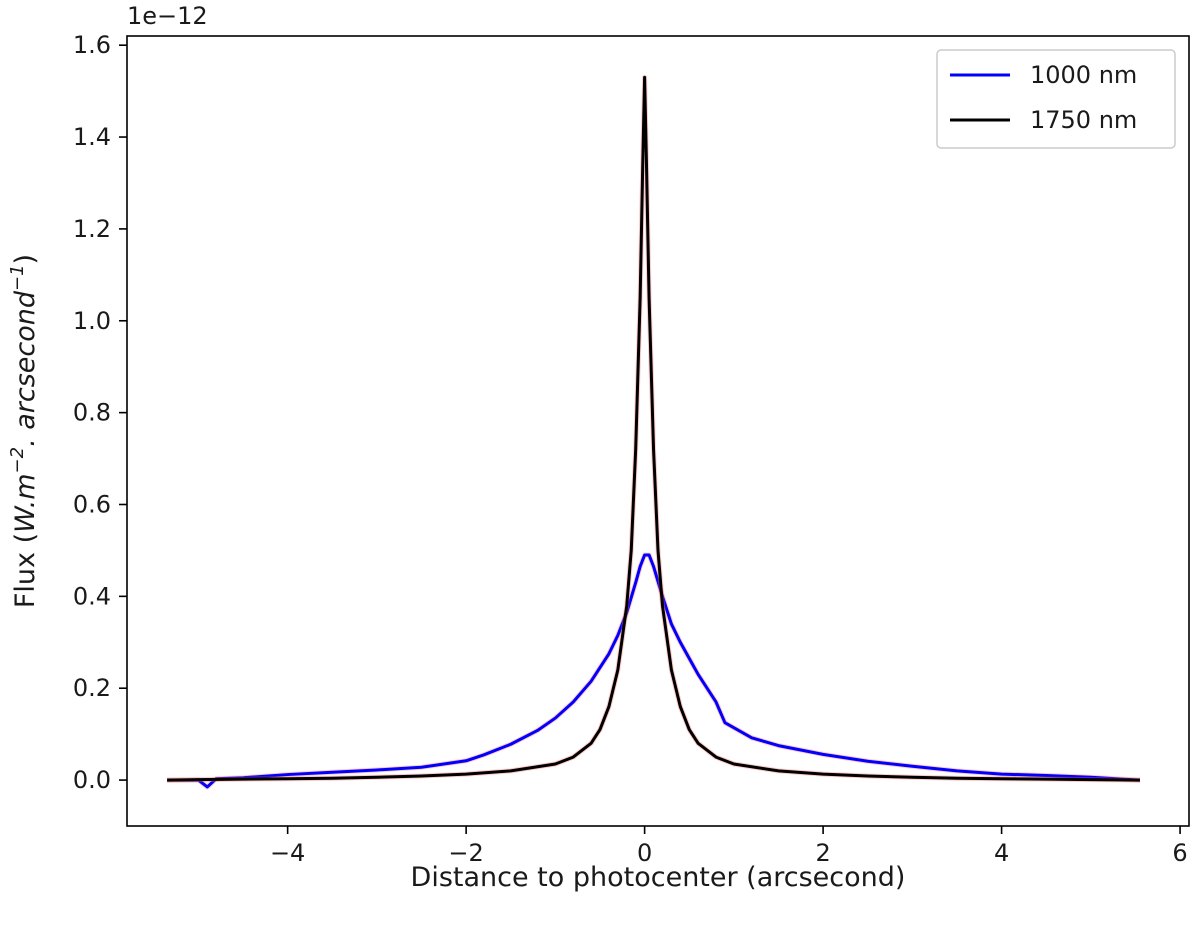 This screenshot has height=925, width=1200. Describe the element at coordinates (92, 596) in the screenshot. I see `y-tick-label: 0.4` at that location.